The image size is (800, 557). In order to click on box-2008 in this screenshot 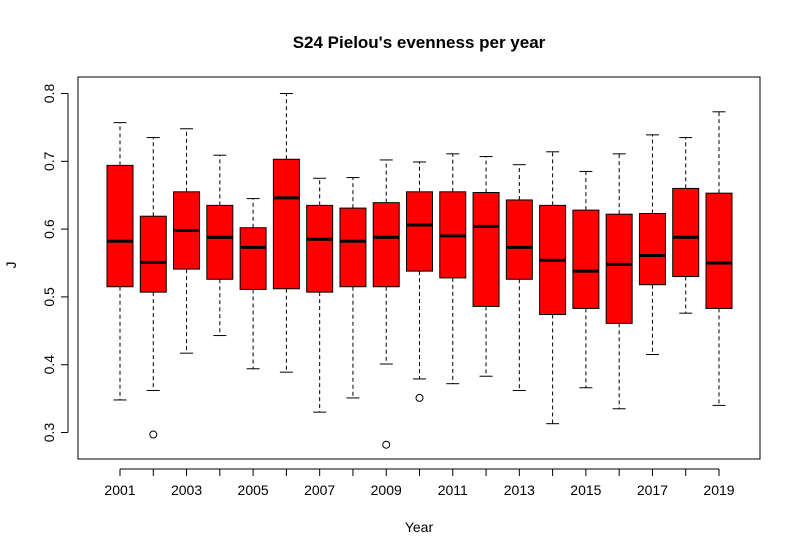, I will do `click(353, 288)`.